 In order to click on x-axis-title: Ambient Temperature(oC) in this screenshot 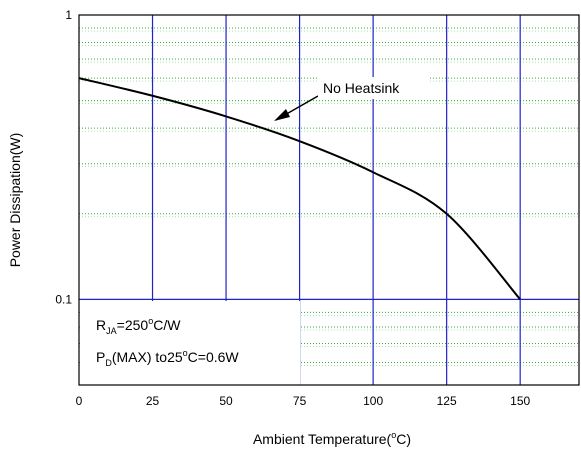, I will do `click(332, 438)`.